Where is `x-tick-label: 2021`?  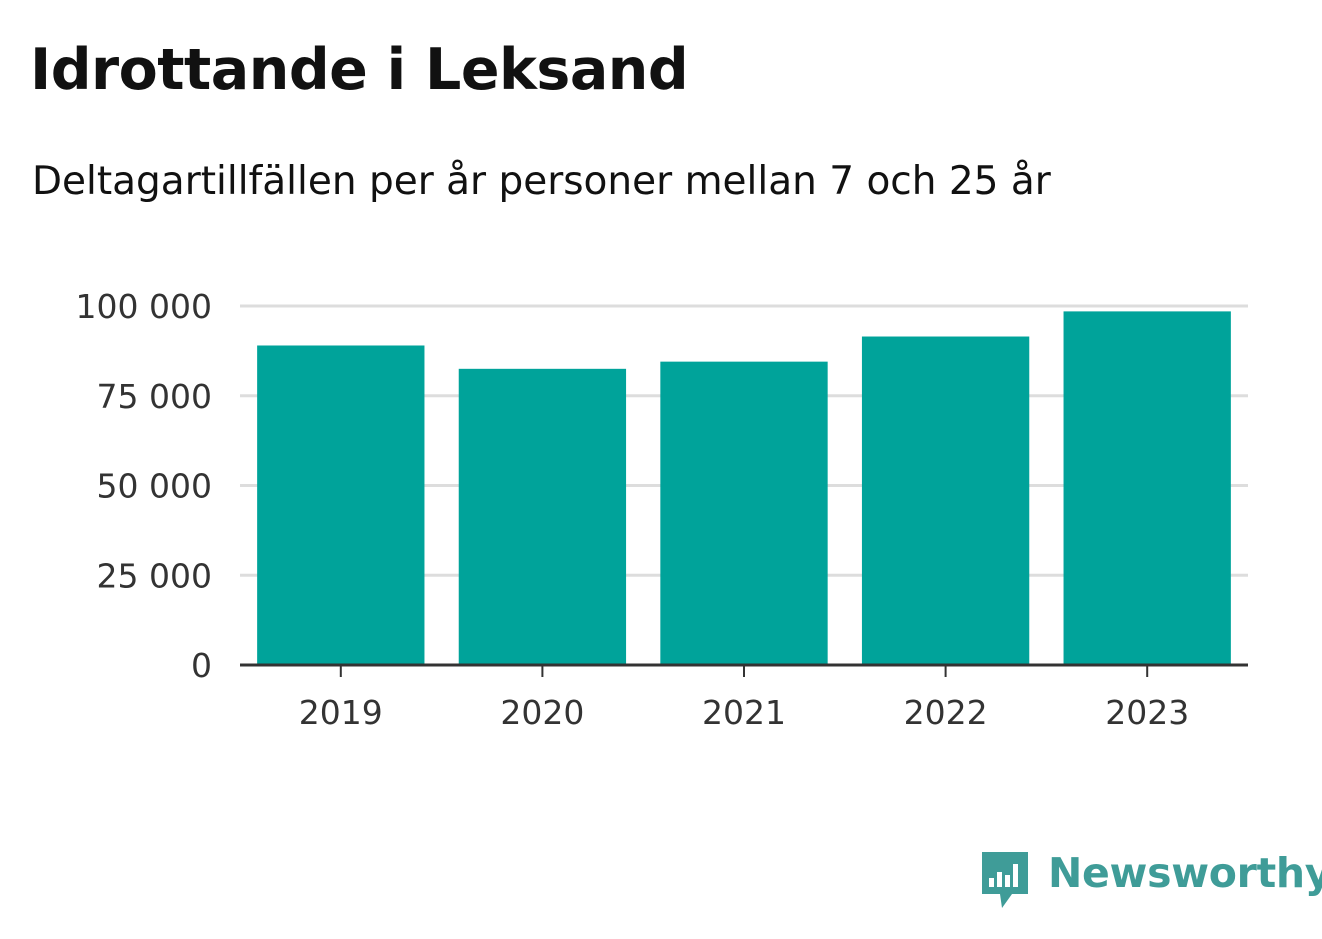
x-tick-label: 2021 is located at coordinates (744, 712).